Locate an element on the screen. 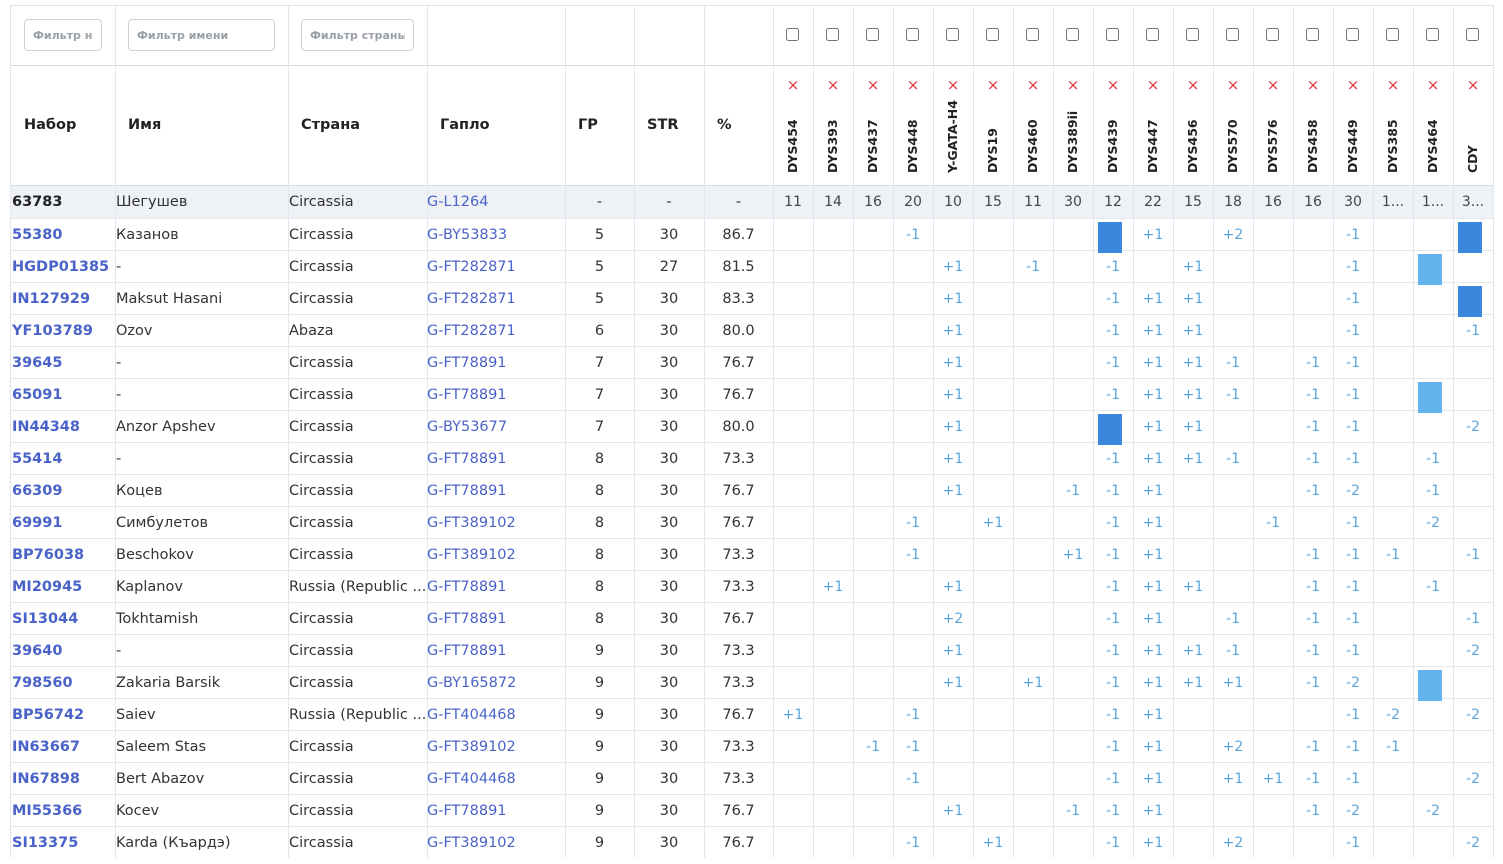 This screenshot has height=864, width=1503. haplo-cell: G-BY165872 is located at coordinates (472, 683).